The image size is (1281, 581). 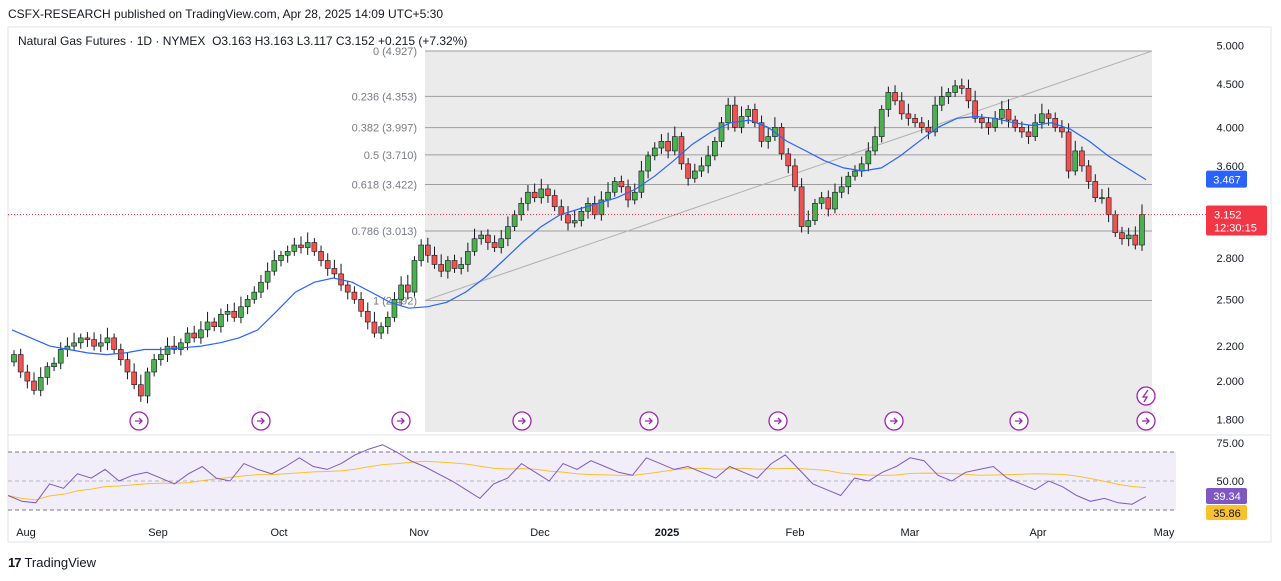 I want to click on tradingview-logo: 17 TradingView, so click(x=52, y=562).